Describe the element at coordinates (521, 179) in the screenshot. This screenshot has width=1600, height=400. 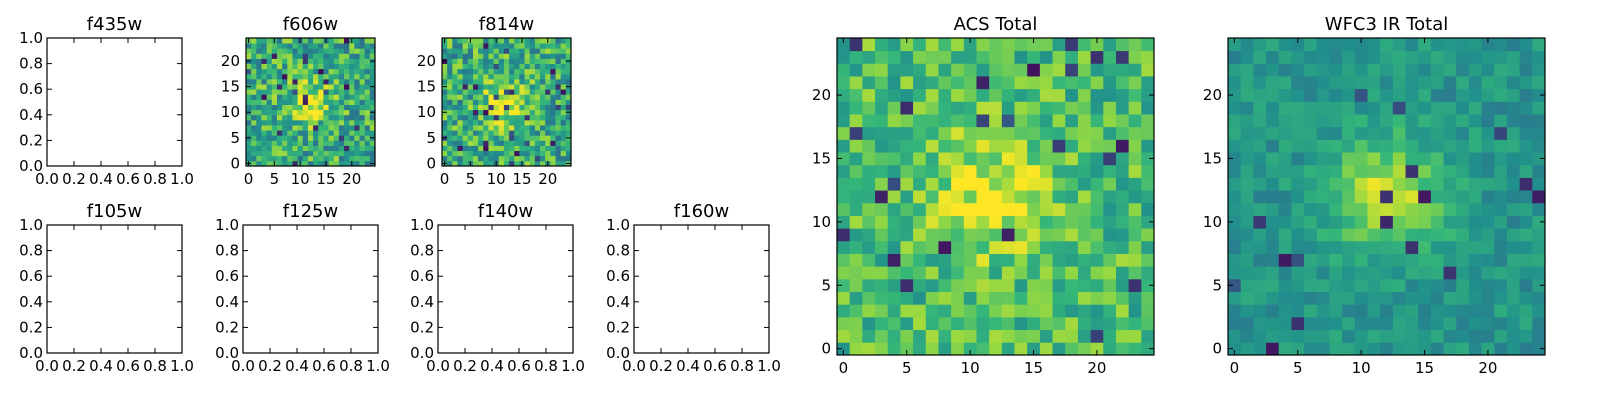
I see `x-tick-label: 15` at that location.